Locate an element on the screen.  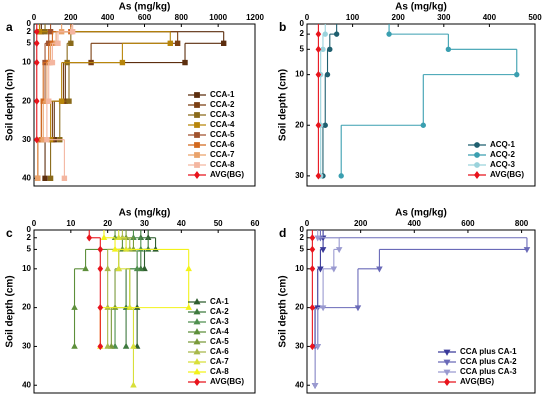
legend-label: CCA plus CA-2 is located at coordinates (488, 361).